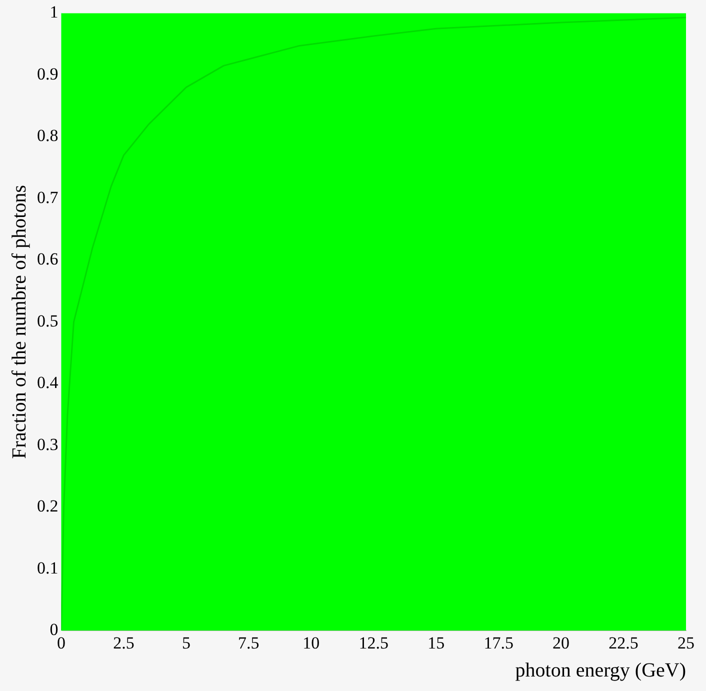 This screenshot has height=691, width=706. What do you see at coordinates (47, 136) in the screenshot?
I see `y-tick-label: 0.8` at bounding box center [47, 136].